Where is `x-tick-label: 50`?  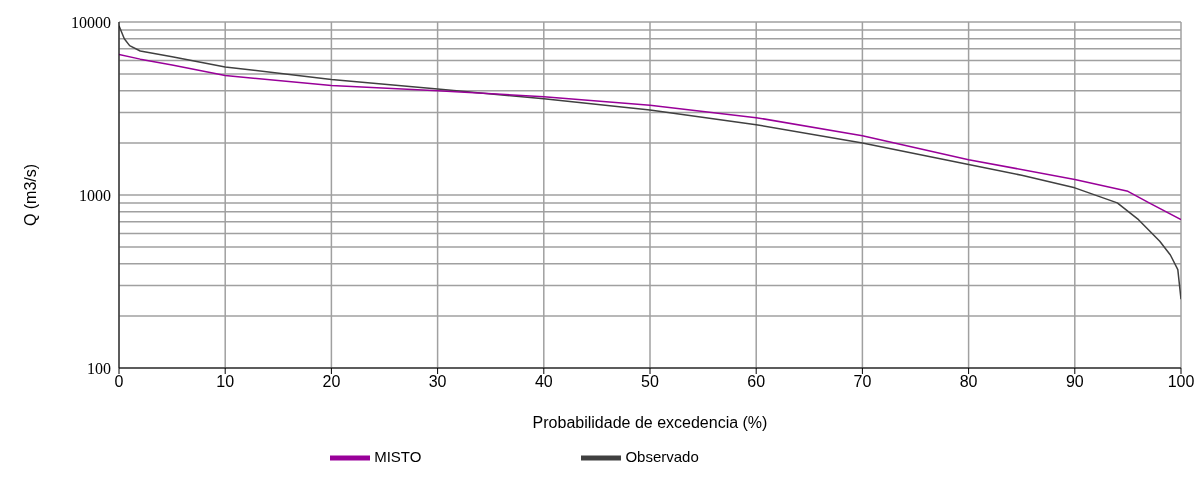 x-tick-label: 50 is located at coordinates (650, 382).